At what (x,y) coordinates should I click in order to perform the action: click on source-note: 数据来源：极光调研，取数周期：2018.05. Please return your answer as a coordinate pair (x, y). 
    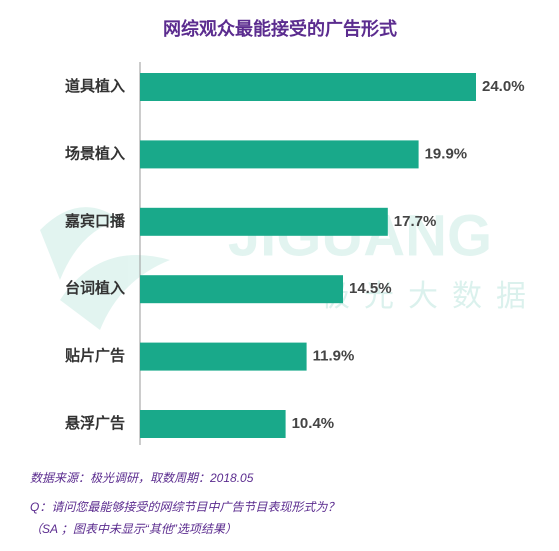
    Looking at the image, I should click on (142, 478).